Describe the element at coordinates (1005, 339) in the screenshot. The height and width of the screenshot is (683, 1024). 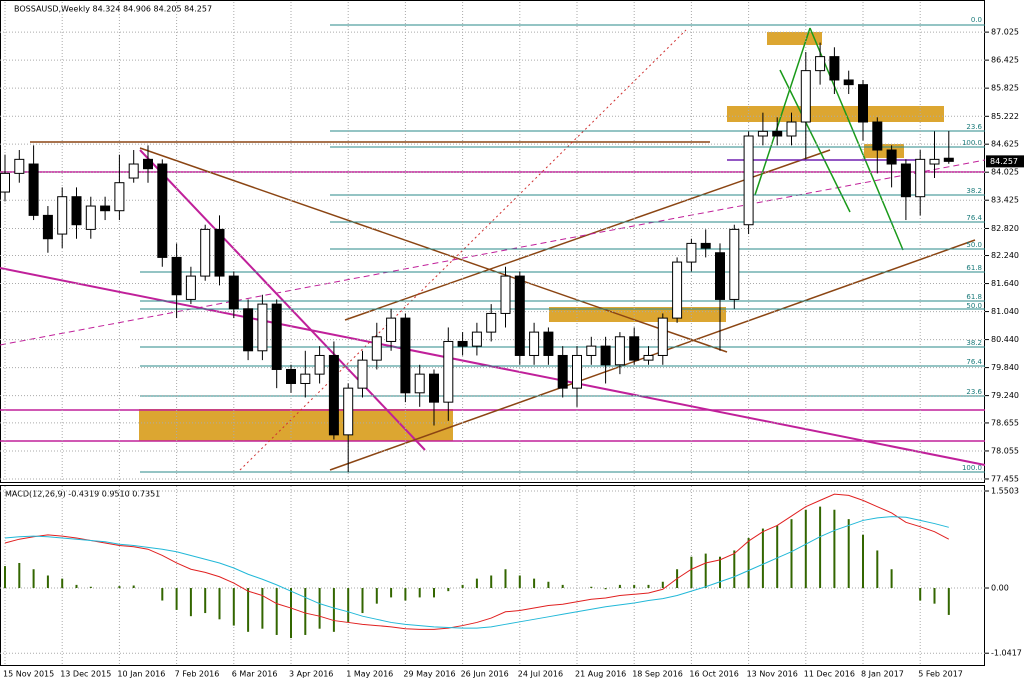
I see `y-tick-label: 80.440` at that location.